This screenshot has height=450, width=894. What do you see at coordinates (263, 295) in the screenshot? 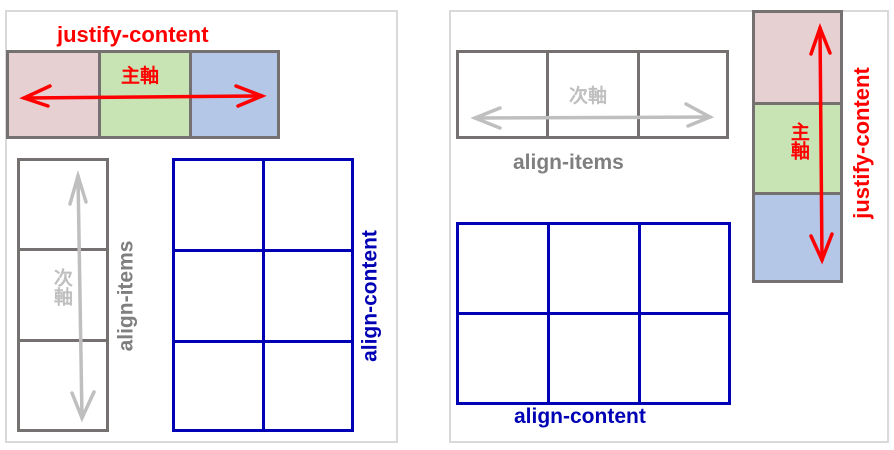
I see `left-grid-vline` at bounding box center [263, 295].